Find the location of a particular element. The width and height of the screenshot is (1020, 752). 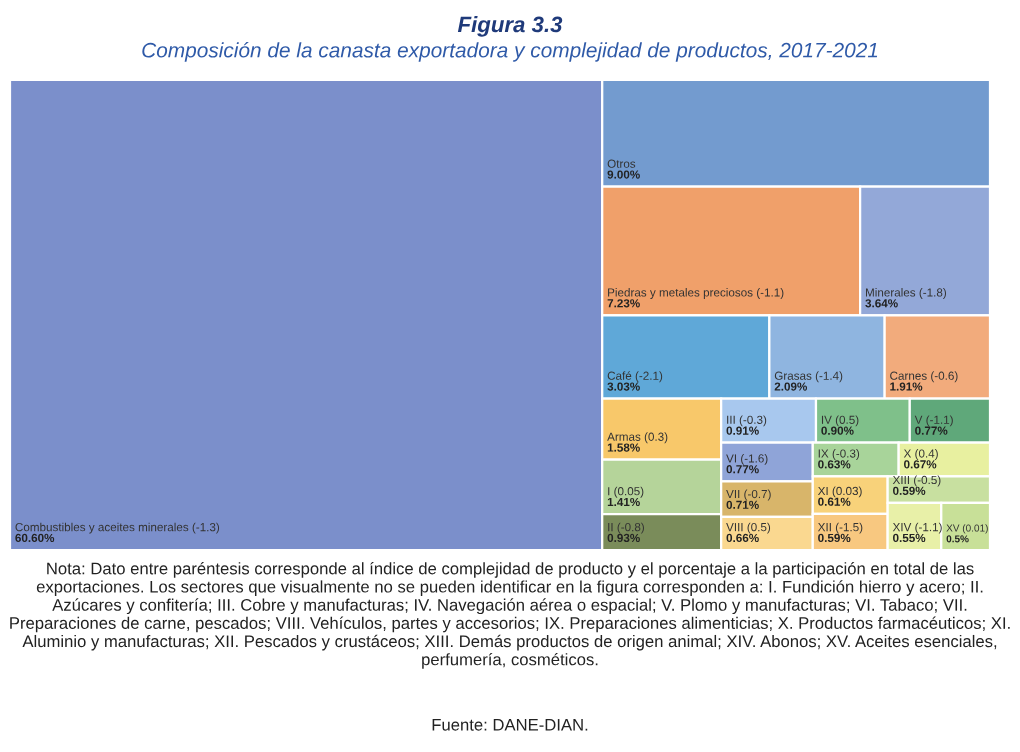

text: Figura 3.3 is located at coordinates (510, 26).